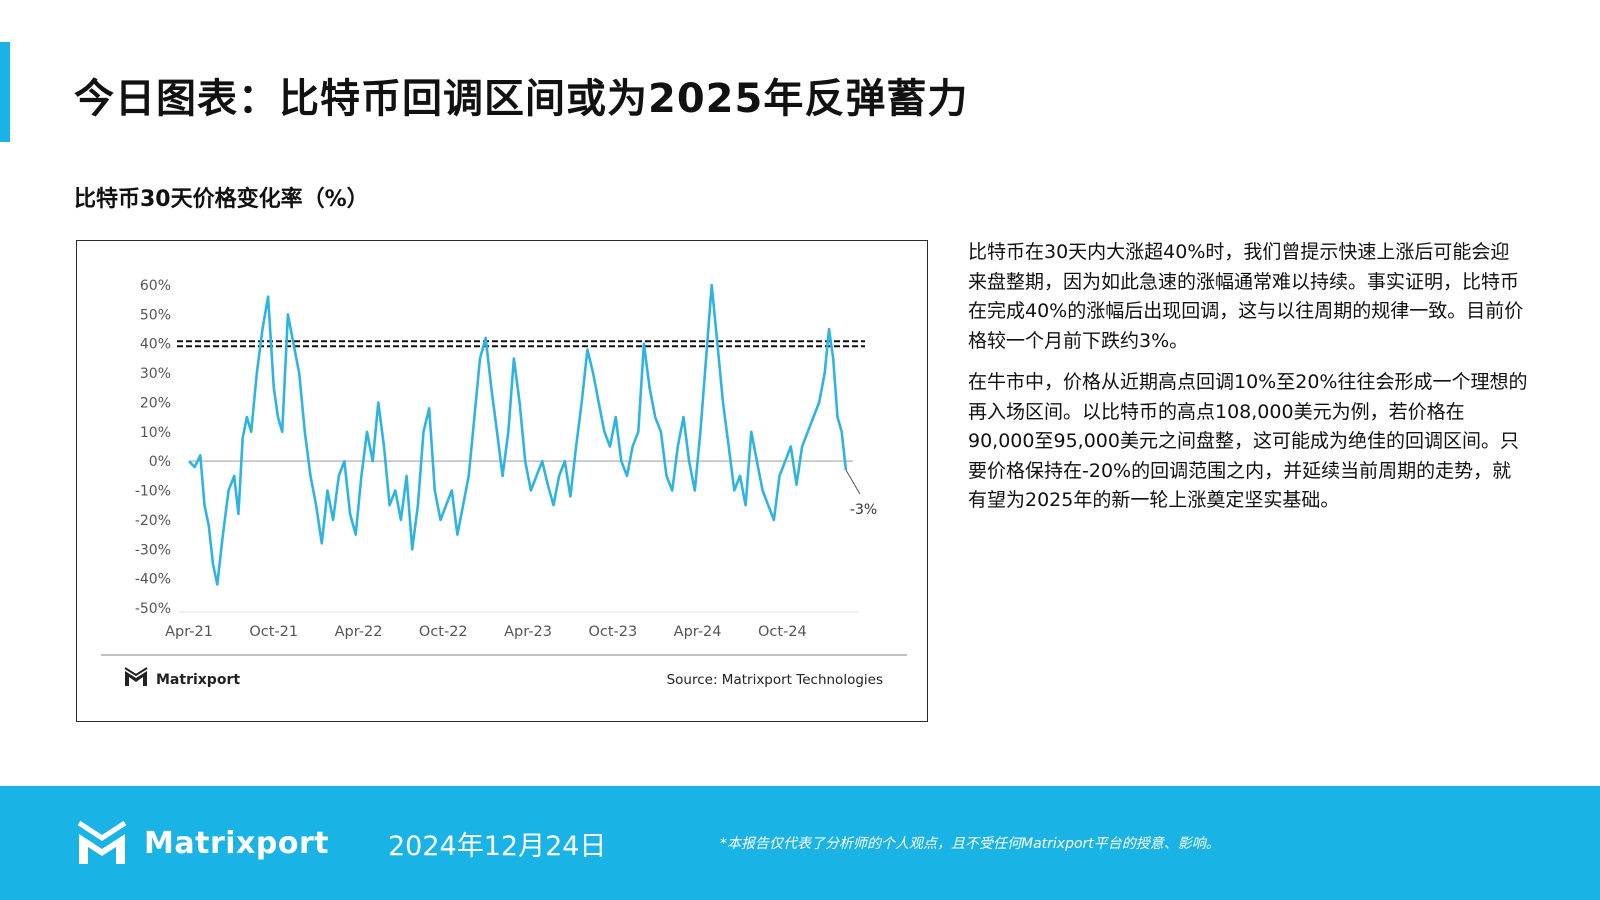 This screenshot has width=1600, height=900. What do you see at coordinates (528, 632) in the screenshot?
I see `x-tick-label: Apr-23` at bounding box center [528, 632].